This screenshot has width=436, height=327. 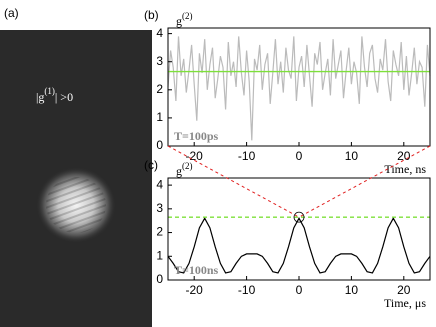 I want to click on annotation-sup: (1), so click(x=49, y=91).